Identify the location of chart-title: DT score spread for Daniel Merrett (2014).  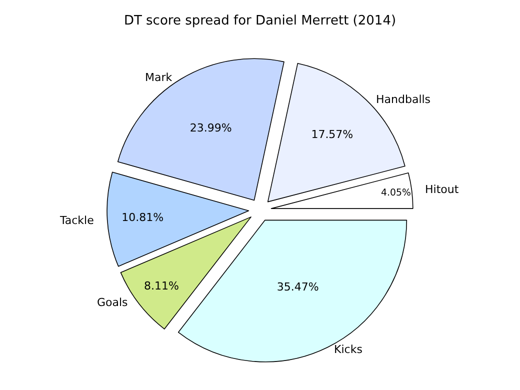
(260, 21).